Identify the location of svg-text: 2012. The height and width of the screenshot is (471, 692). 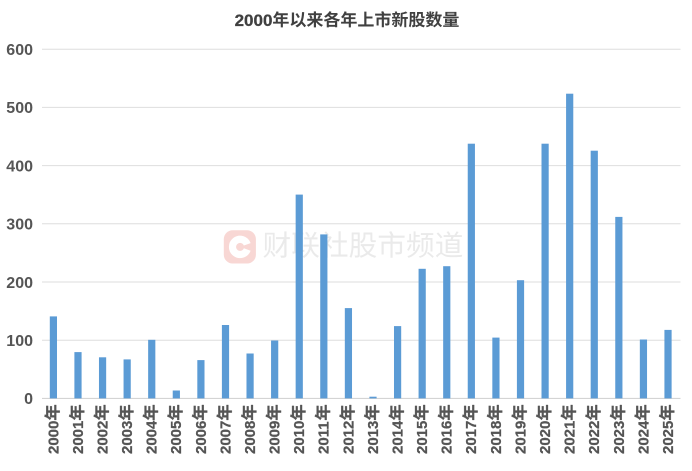
(348, 437).